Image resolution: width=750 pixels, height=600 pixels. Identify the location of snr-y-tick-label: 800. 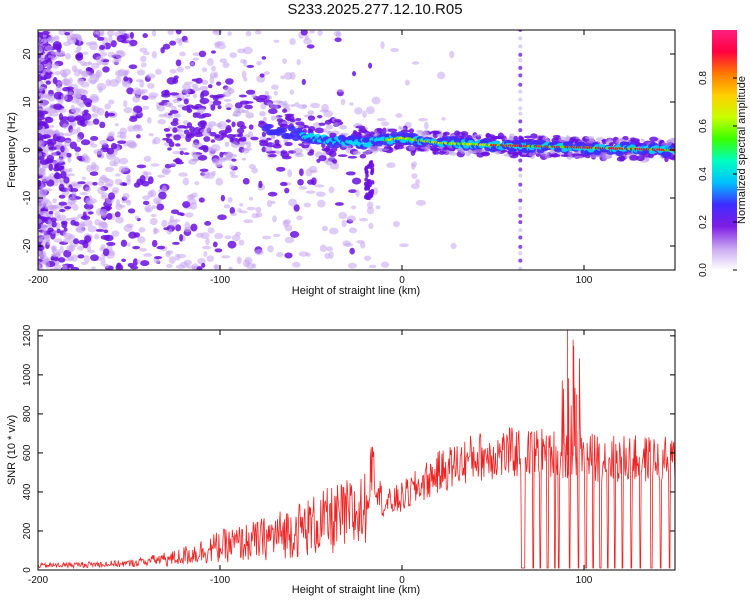
(27, 413).